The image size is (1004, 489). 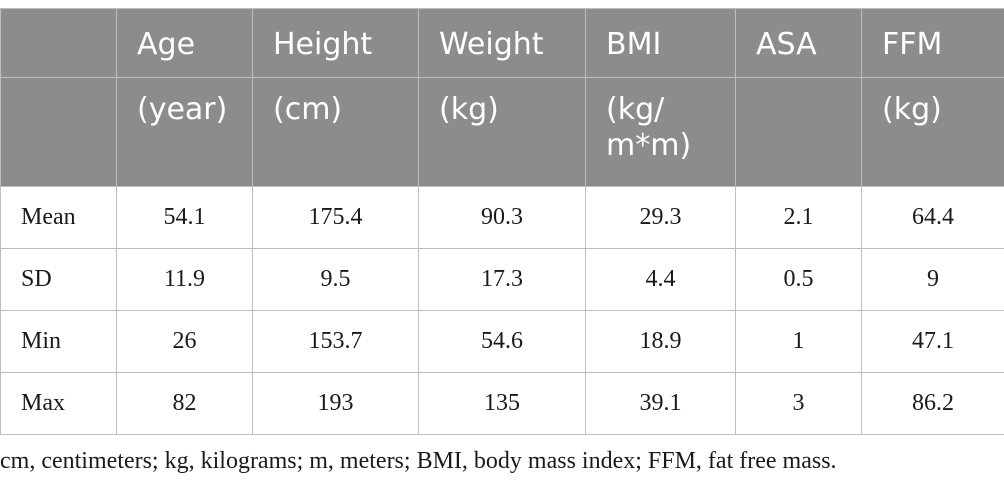 I want to click on table-row: Max 82 193 135 39.1 3 86.2, so click(x=502, y=403).